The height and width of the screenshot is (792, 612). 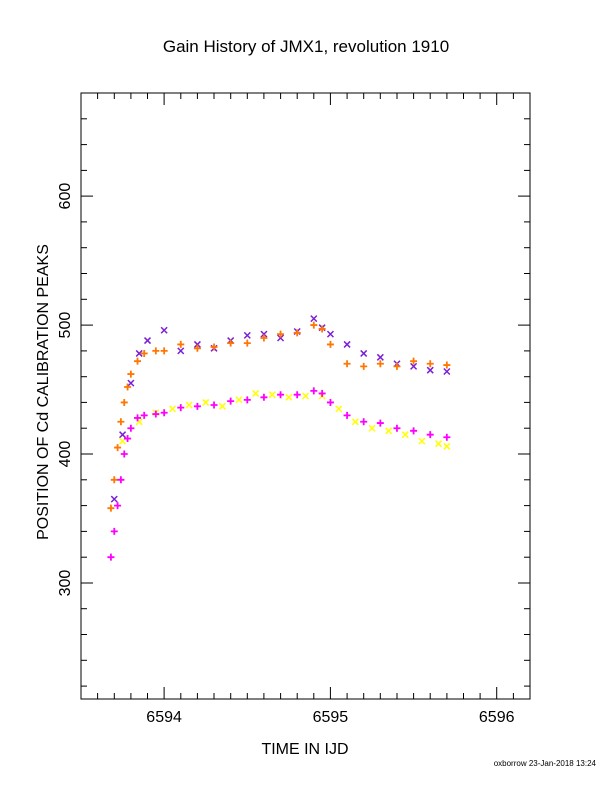 What do you see at coordinates (65, 325) in the screenshot?
I see `y-tick-label: 500` at bounding box center [65, 325].